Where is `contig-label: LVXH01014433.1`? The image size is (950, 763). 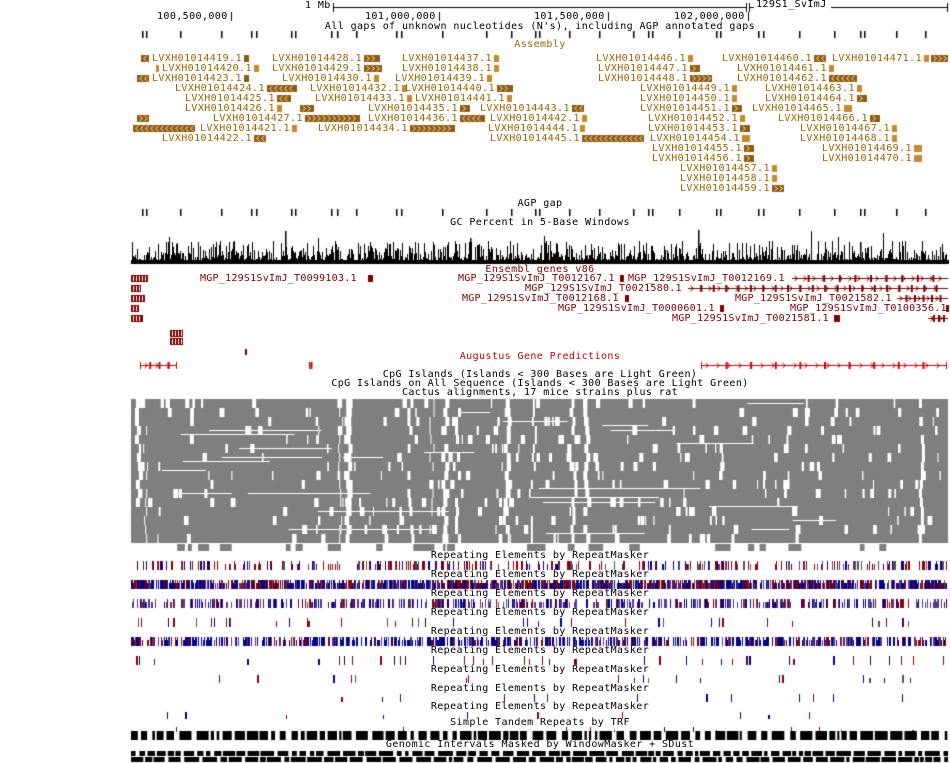
contig-label: LVXH01014433.1 is located at coordinates (360, 98).